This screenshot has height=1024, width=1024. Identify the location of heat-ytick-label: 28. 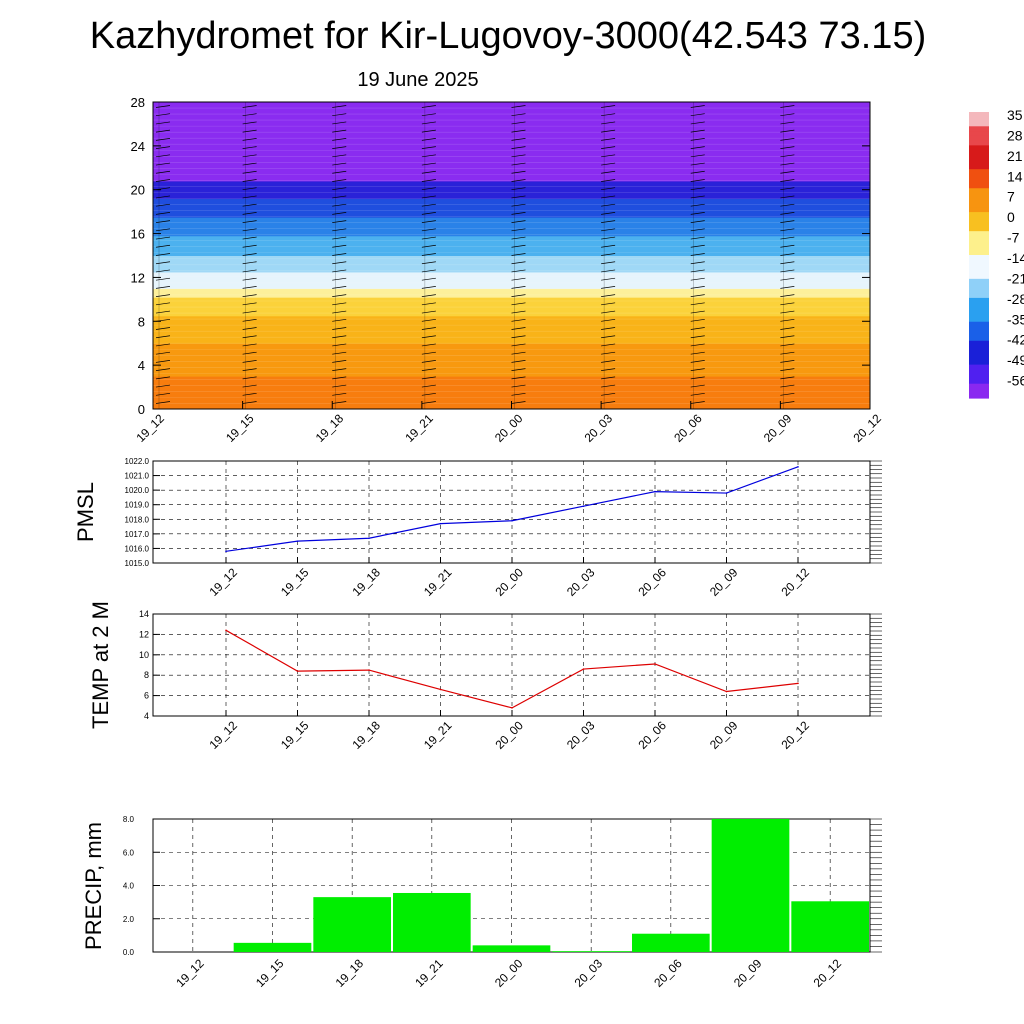
(138, 102).